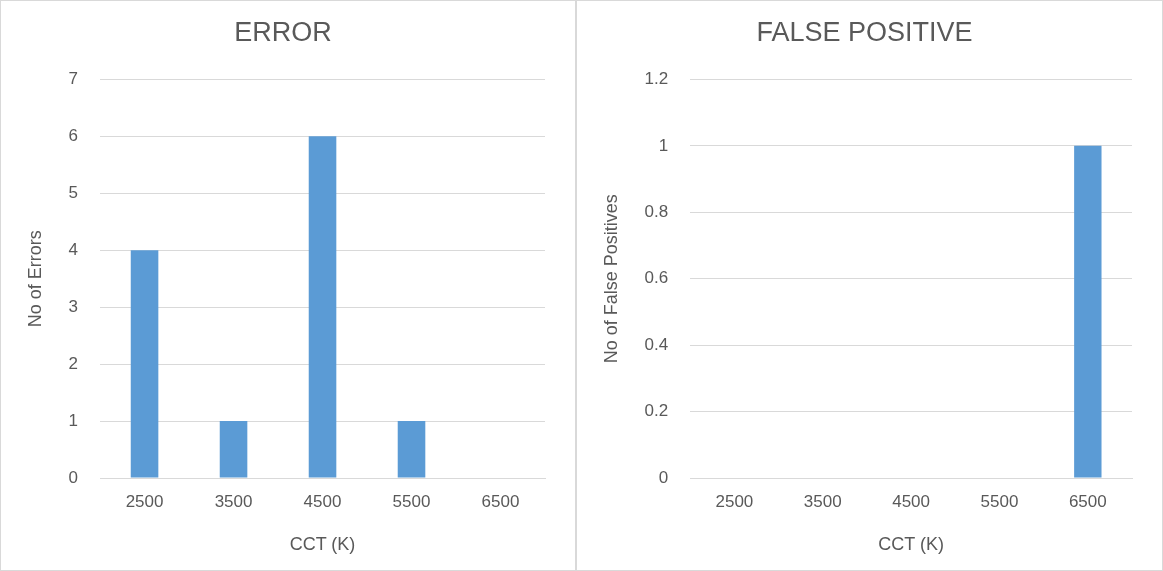 This screenshot has width=1163, height=571. Describe the element at coordinates (656, 211) in the screenshot. I see `y-tick-label: 0.8` at that location.